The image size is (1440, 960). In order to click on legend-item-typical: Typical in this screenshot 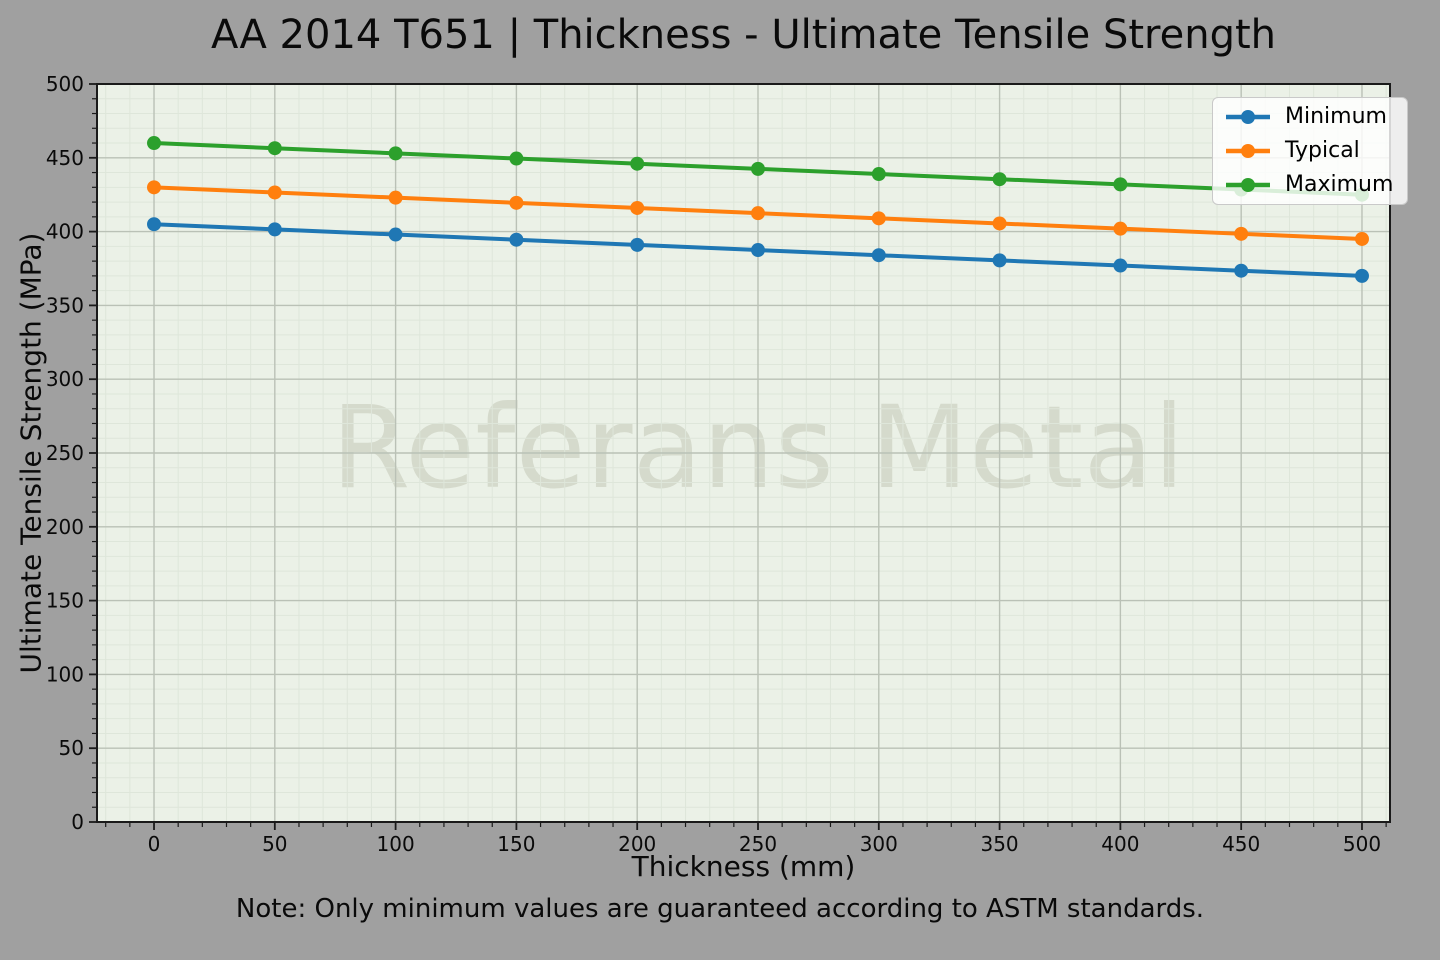, I will do `click(1310, 151)`.